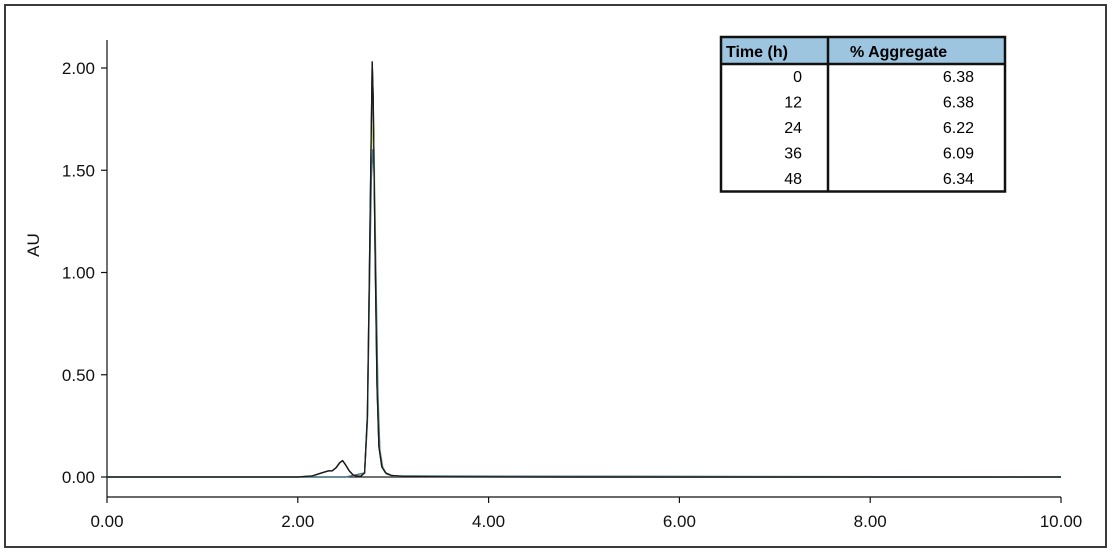 The width and height of the screenshot is (1117, 558). Describe the element at coordinates (78, 68) in the screenshot. I see `y-tick-label: 2.00` at that location.